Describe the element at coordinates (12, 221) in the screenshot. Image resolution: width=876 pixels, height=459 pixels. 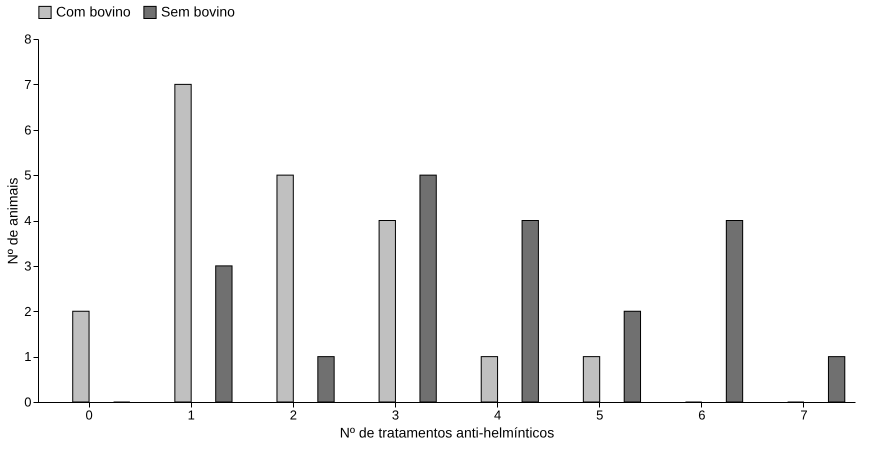
I see `y-axis-title: Nº de animais` at that location.